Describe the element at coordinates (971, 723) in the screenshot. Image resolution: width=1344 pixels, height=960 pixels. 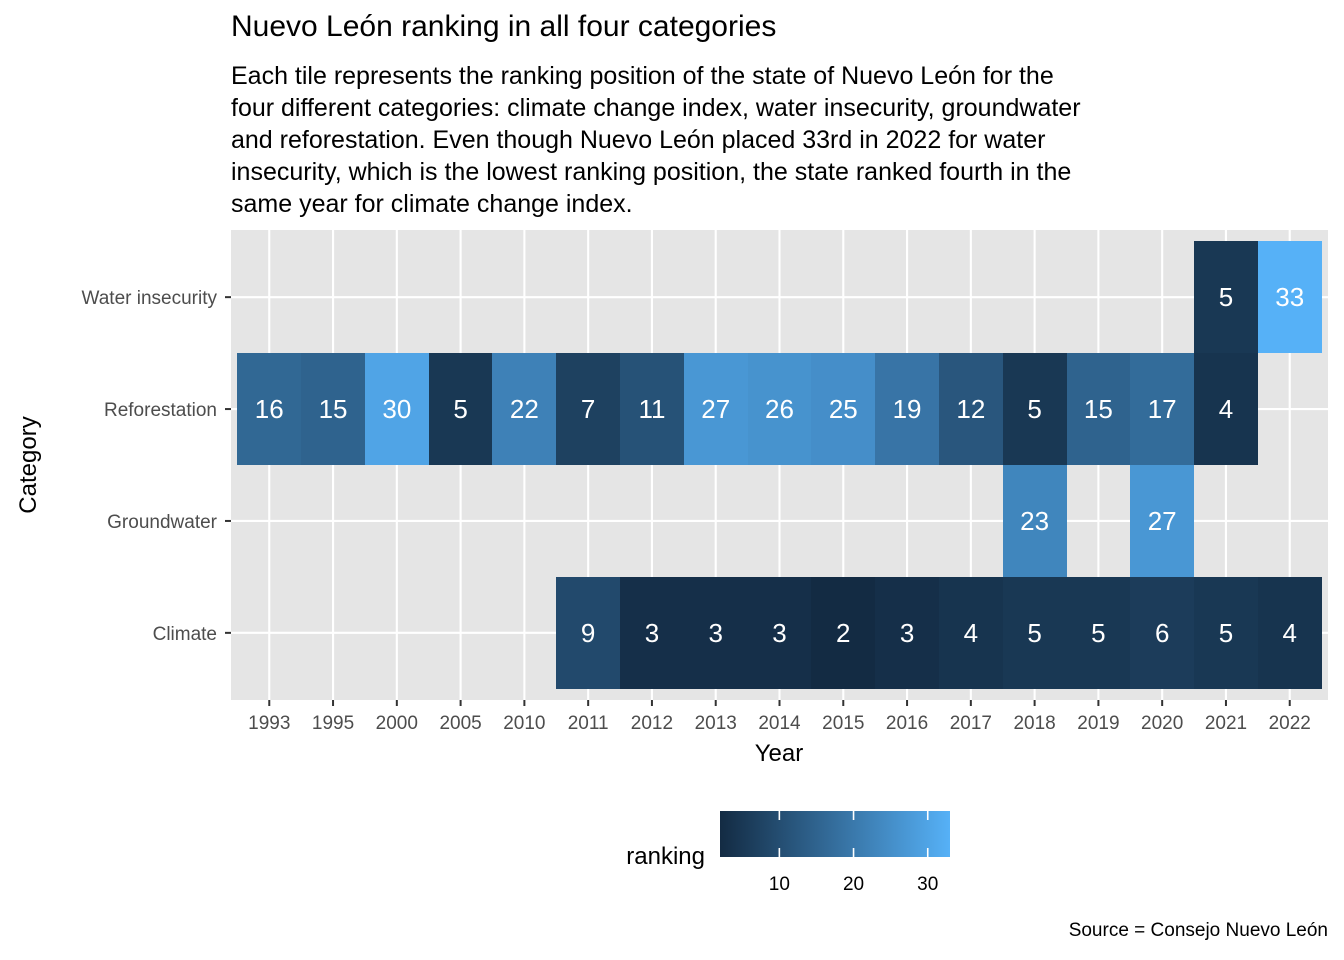
I see `x-tick-label: 2017` at that location.